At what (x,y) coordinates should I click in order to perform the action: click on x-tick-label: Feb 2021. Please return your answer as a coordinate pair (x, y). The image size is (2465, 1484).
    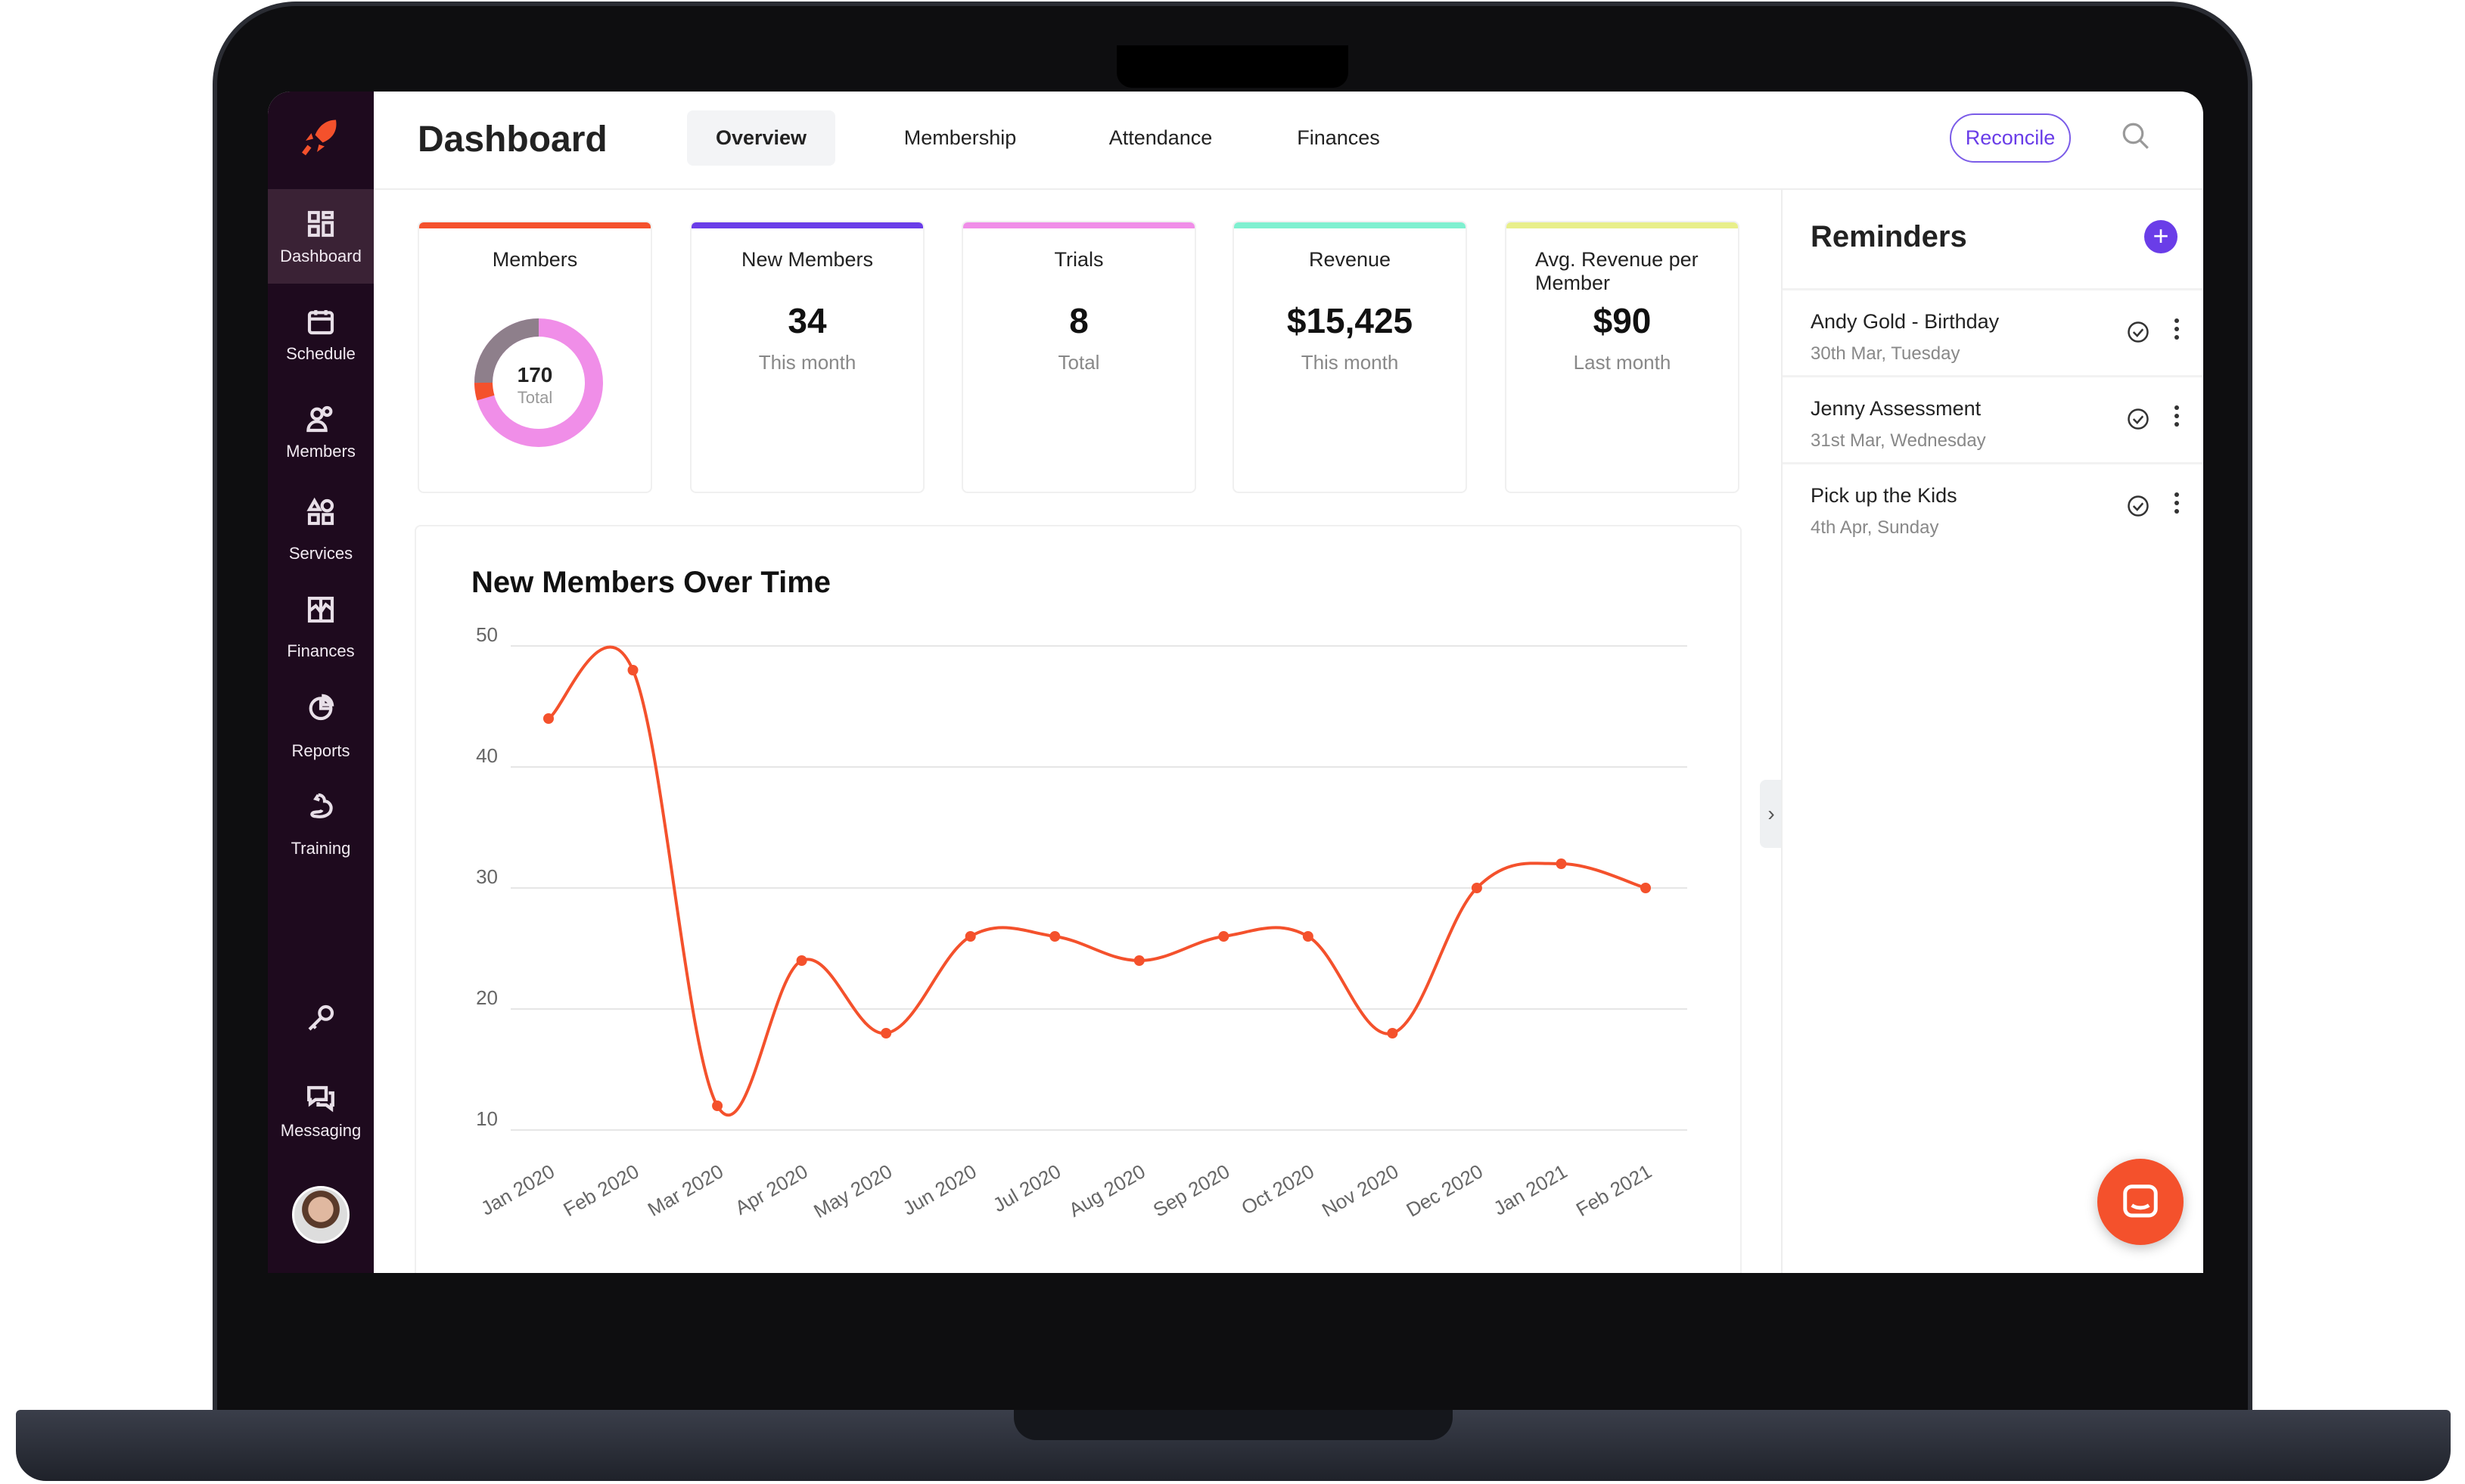
    Looking at the image, I should click on (1613, 1190).